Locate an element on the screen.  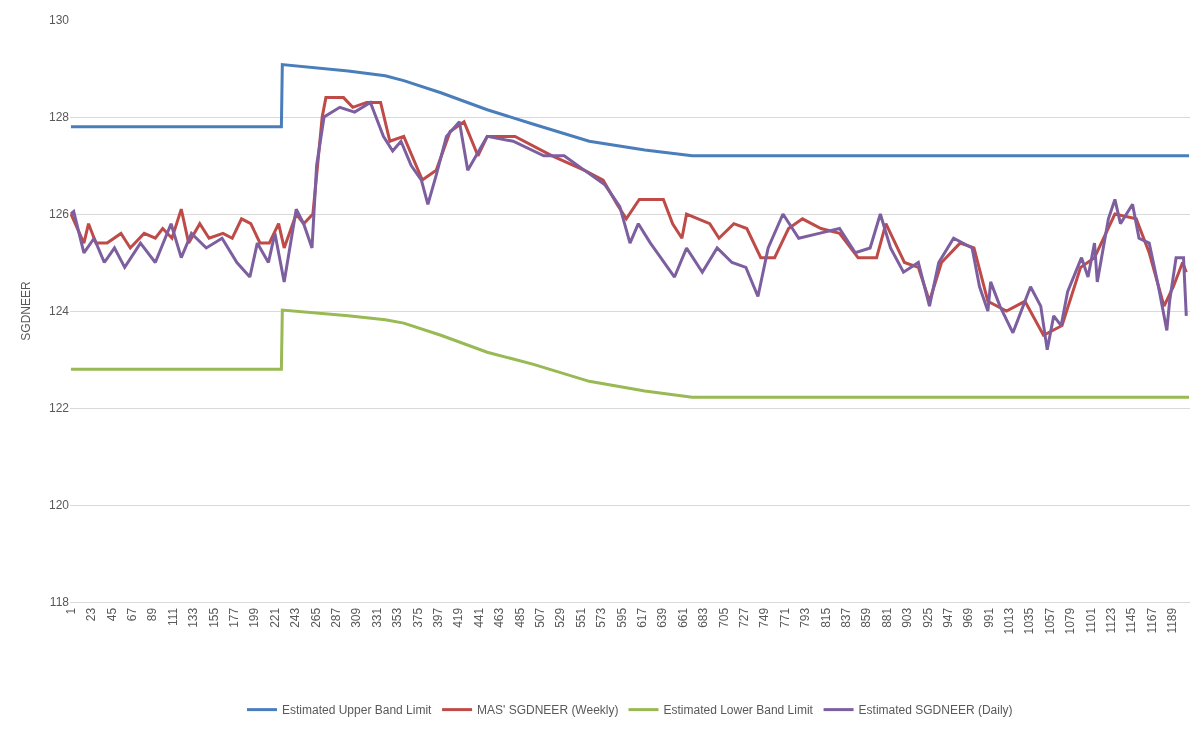
legend-label: MAS' SGDNEER (Weekly) is located at coordinates (548, 710).